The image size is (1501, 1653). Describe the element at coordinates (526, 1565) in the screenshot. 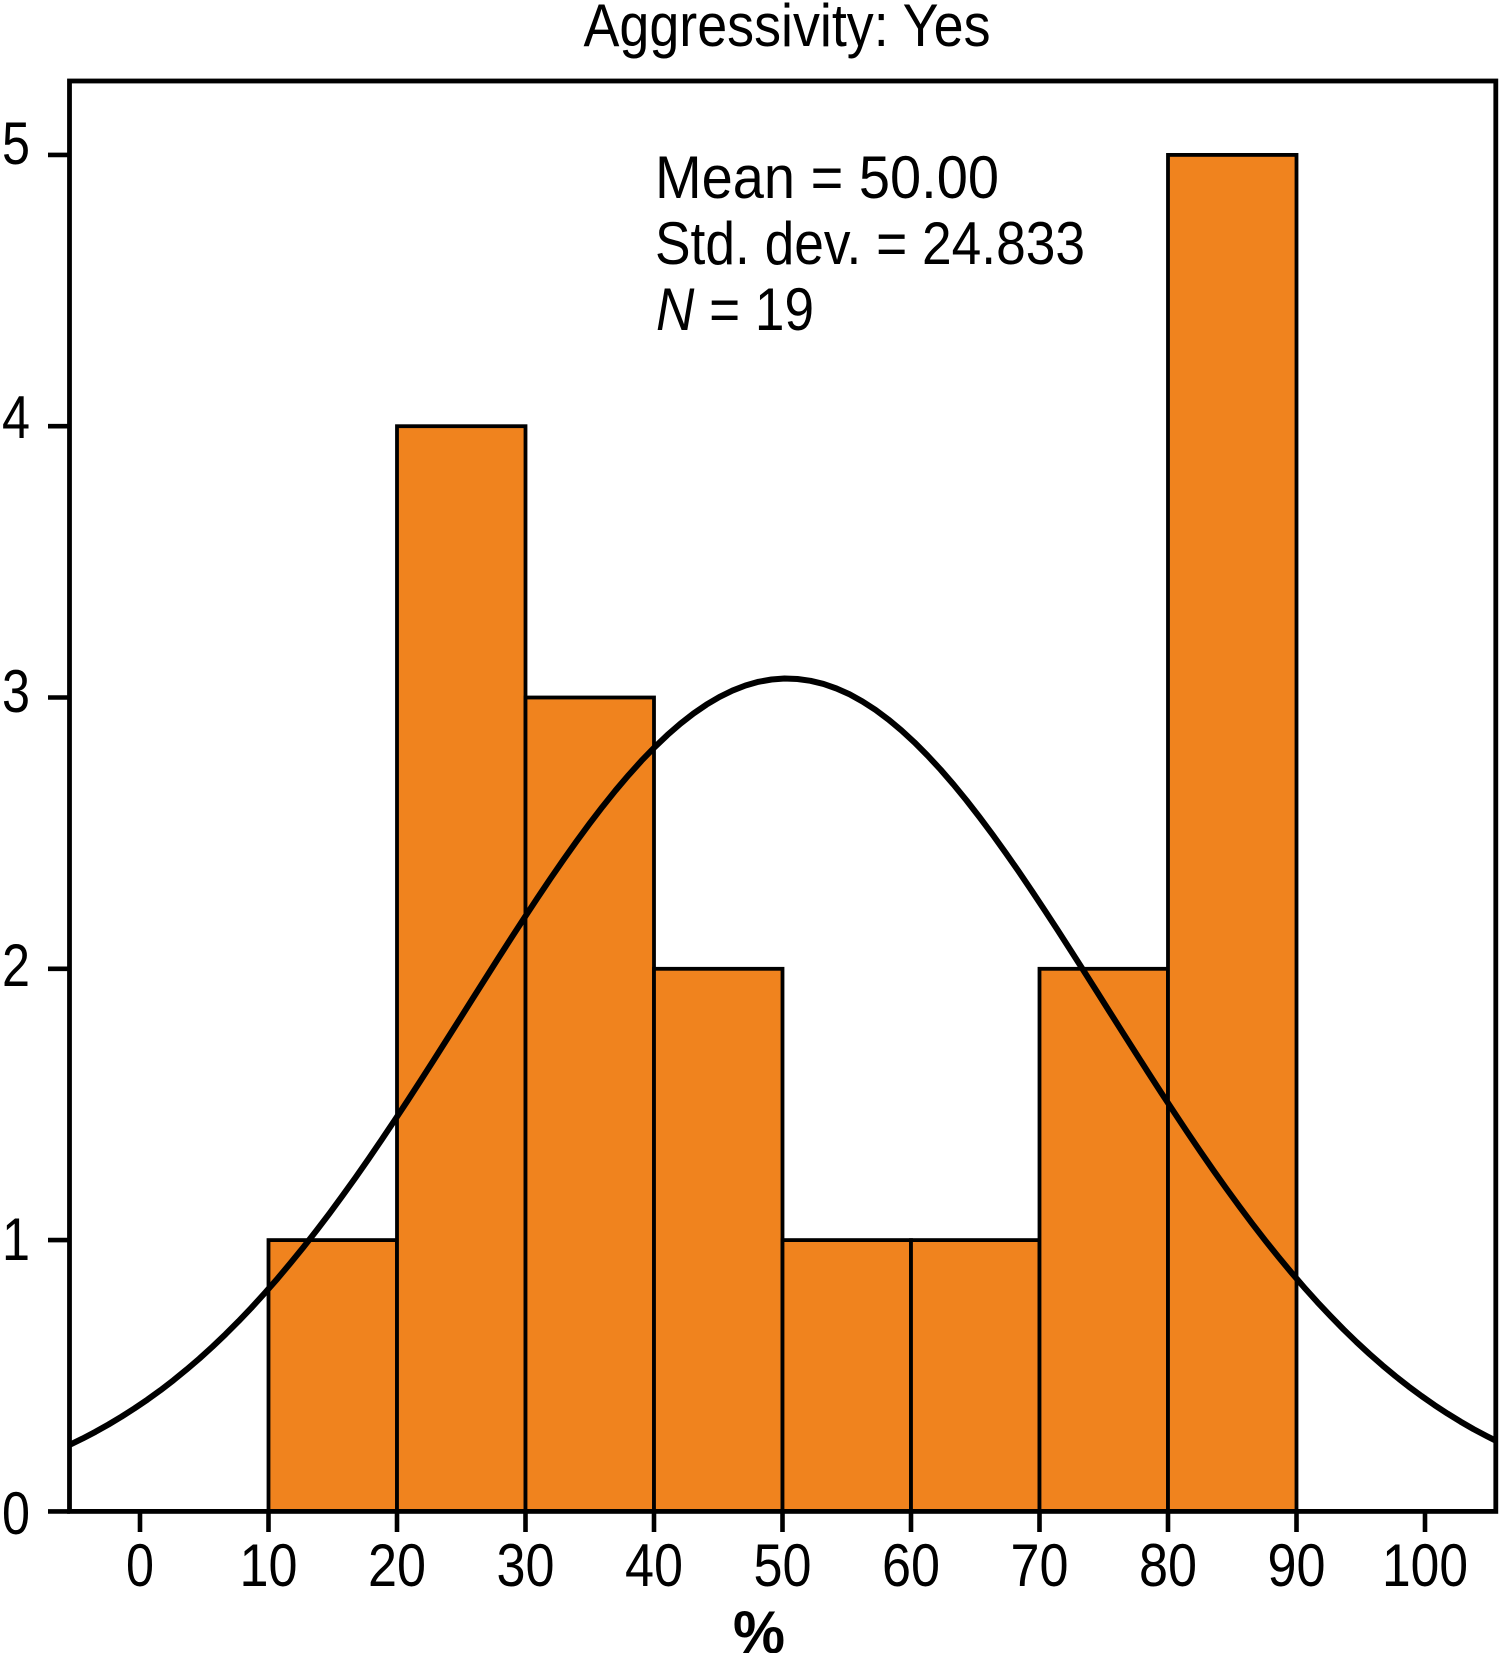

I see `svg-text: 30` at that location.